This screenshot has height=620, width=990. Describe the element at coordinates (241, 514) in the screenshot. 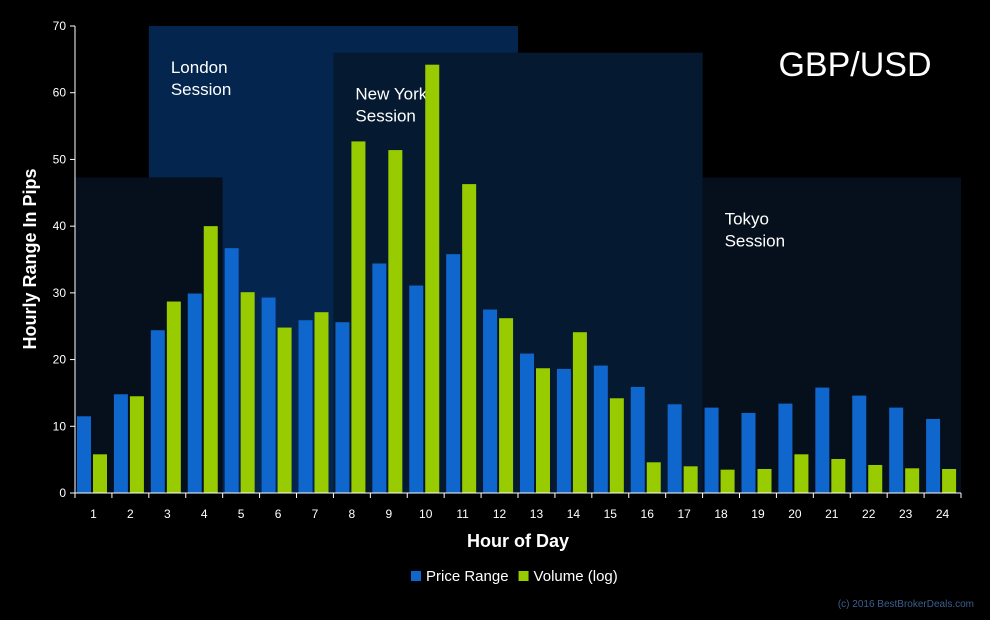

I see `x-tick-label: 5` at that location.